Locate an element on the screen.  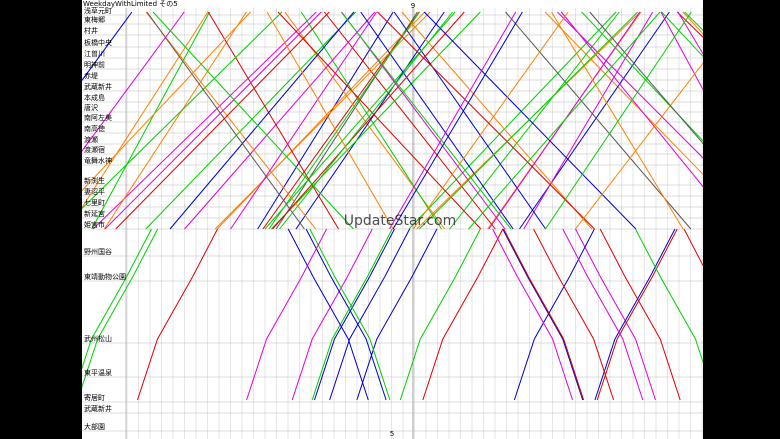
station-name: 明神前 is located at coordinates (94, 64).